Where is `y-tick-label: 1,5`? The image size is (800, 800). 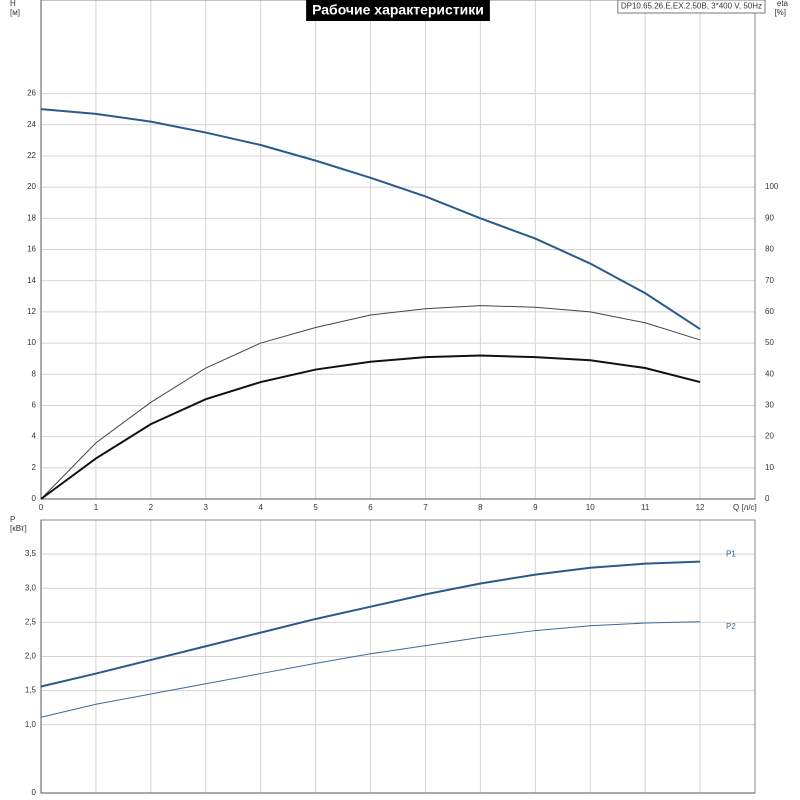
y-tick-label: 1,5 is located at coordinates (31, 690).